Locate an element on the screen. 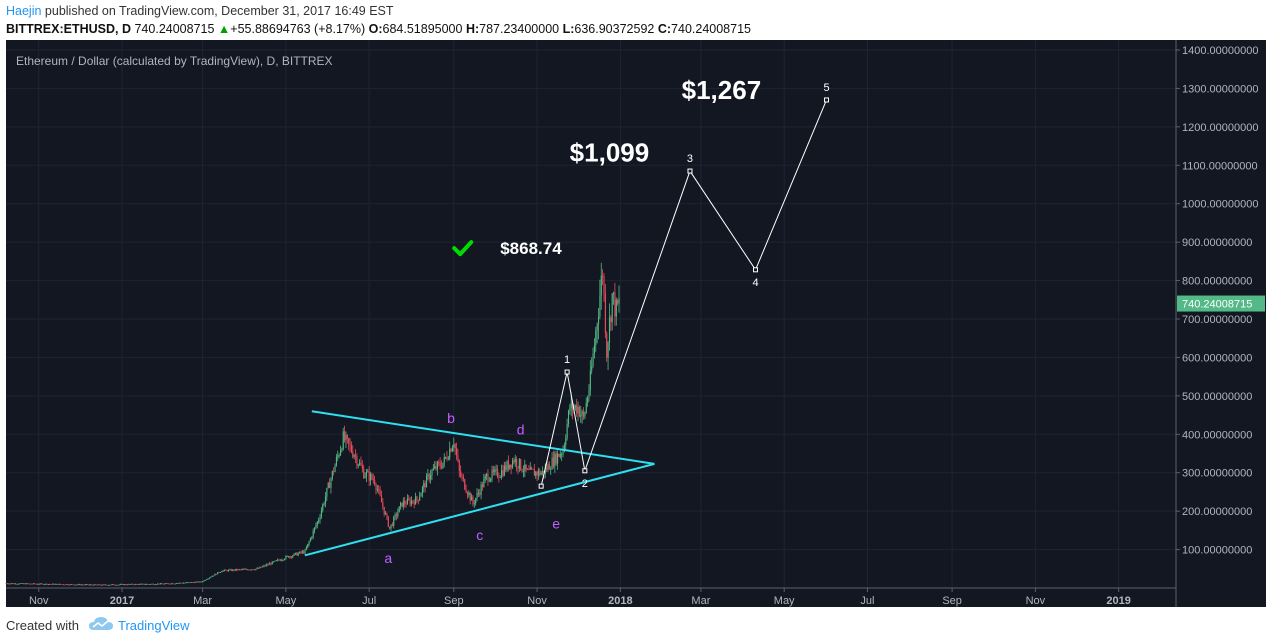  author-link: Haejin is located at coordinates (24, 11).